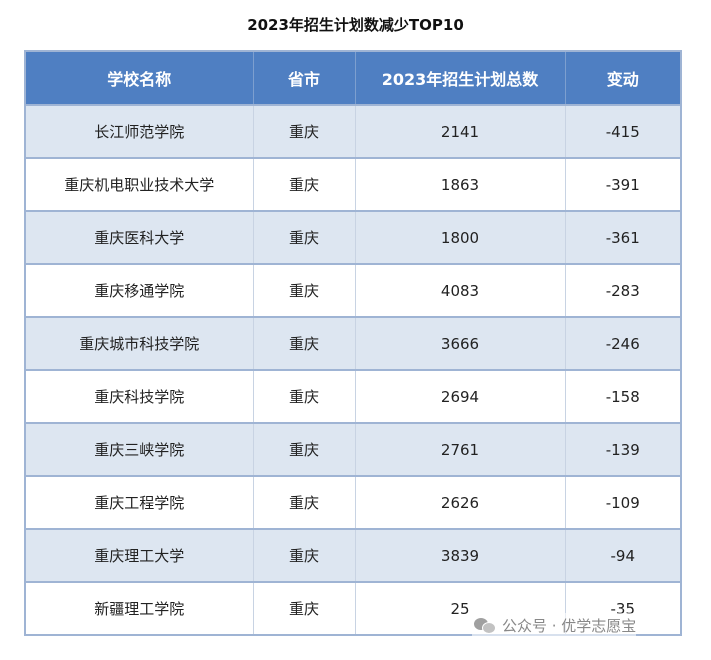  I want to click on table-row: 重庆医科大学 重庆 1800 -361, so click(353, 238).